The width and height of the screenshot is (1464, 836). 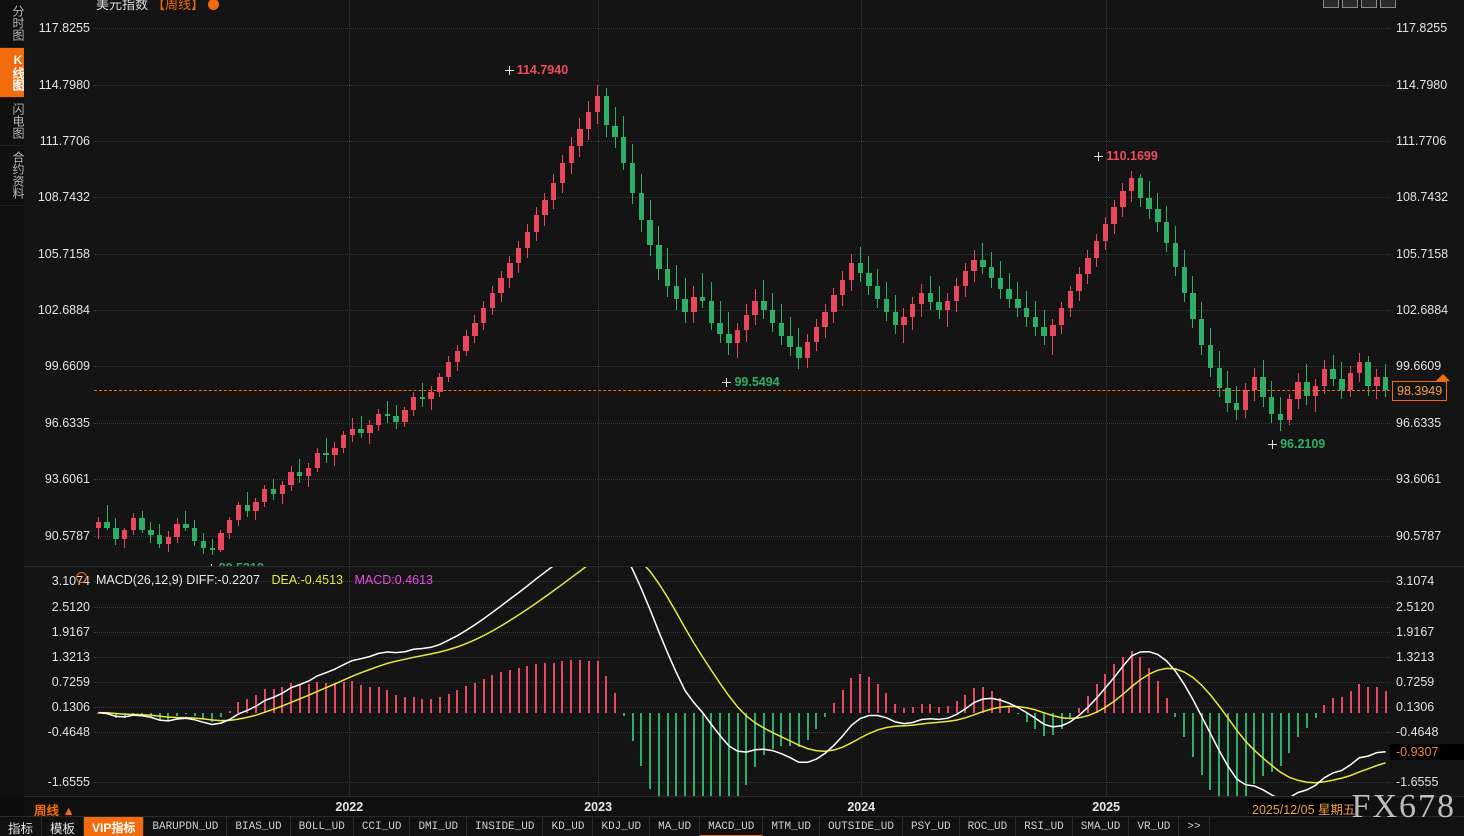 I want to click on sidebar-item-contract: 合约资料, so click(x=12, y=176).